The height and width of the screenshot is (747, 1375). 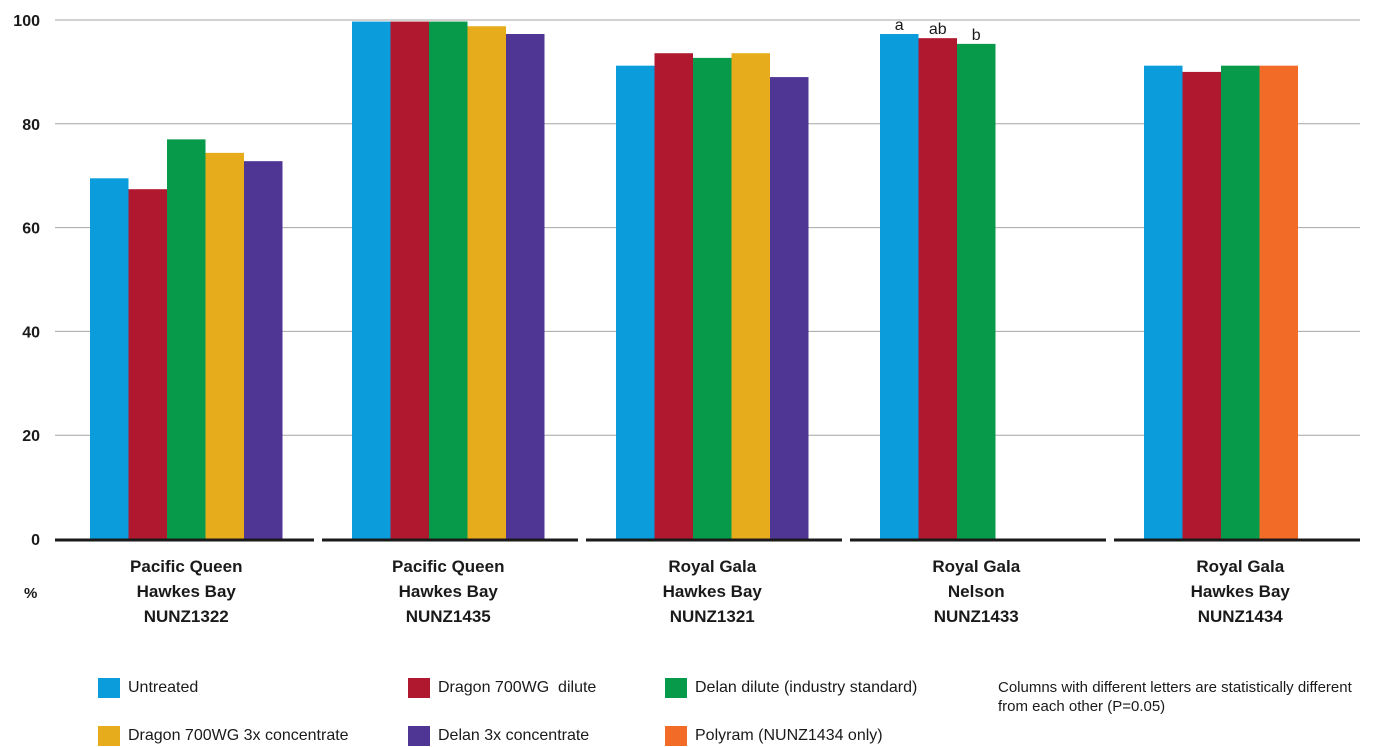 I want to click on y-axis-unit-label: %, so click(x=31, y=593).